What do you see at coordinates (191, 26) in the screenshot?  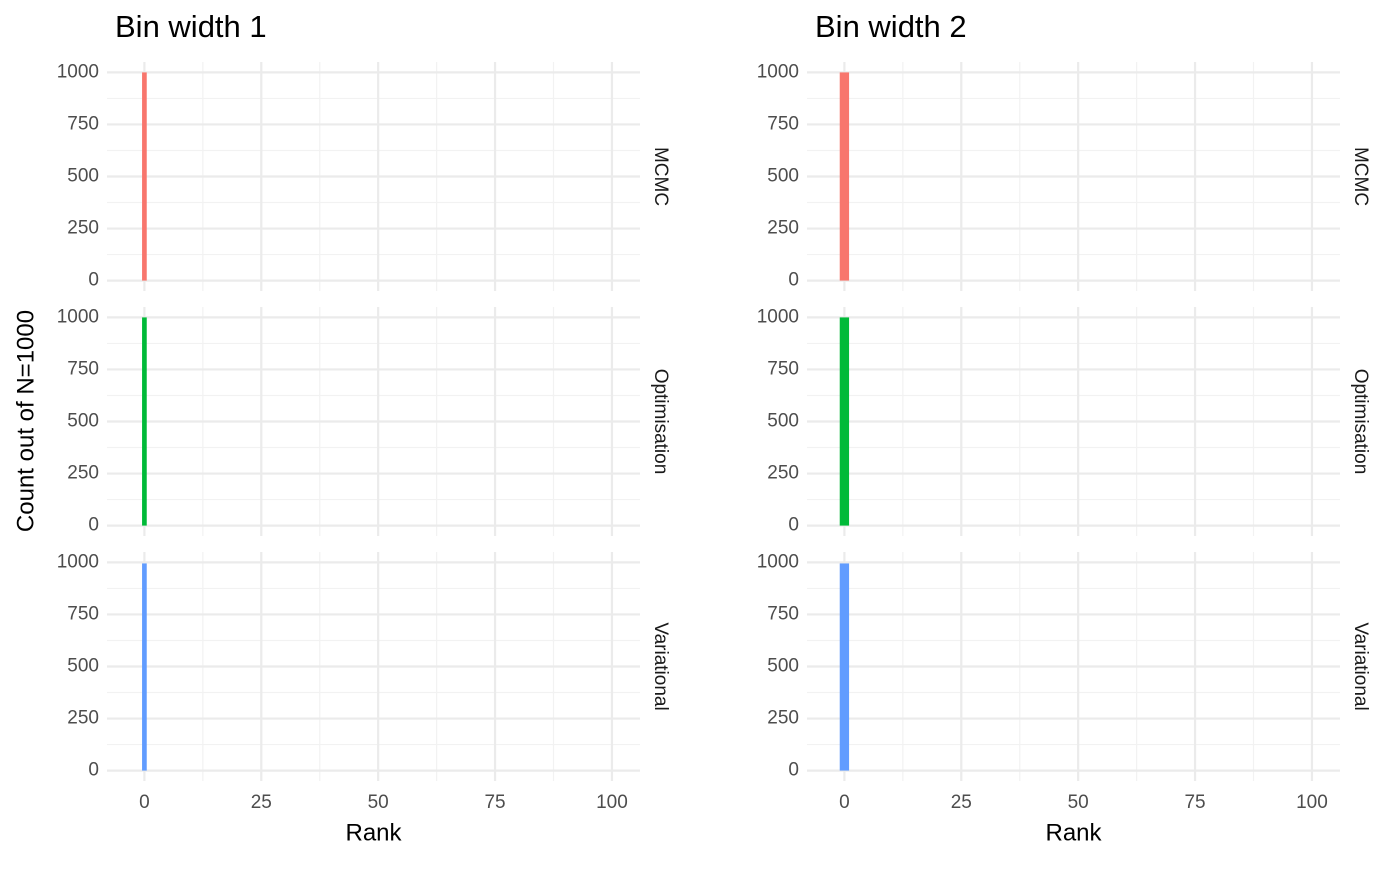 I see `chart-title: Bin width 1` at bounding box center [191, 26].